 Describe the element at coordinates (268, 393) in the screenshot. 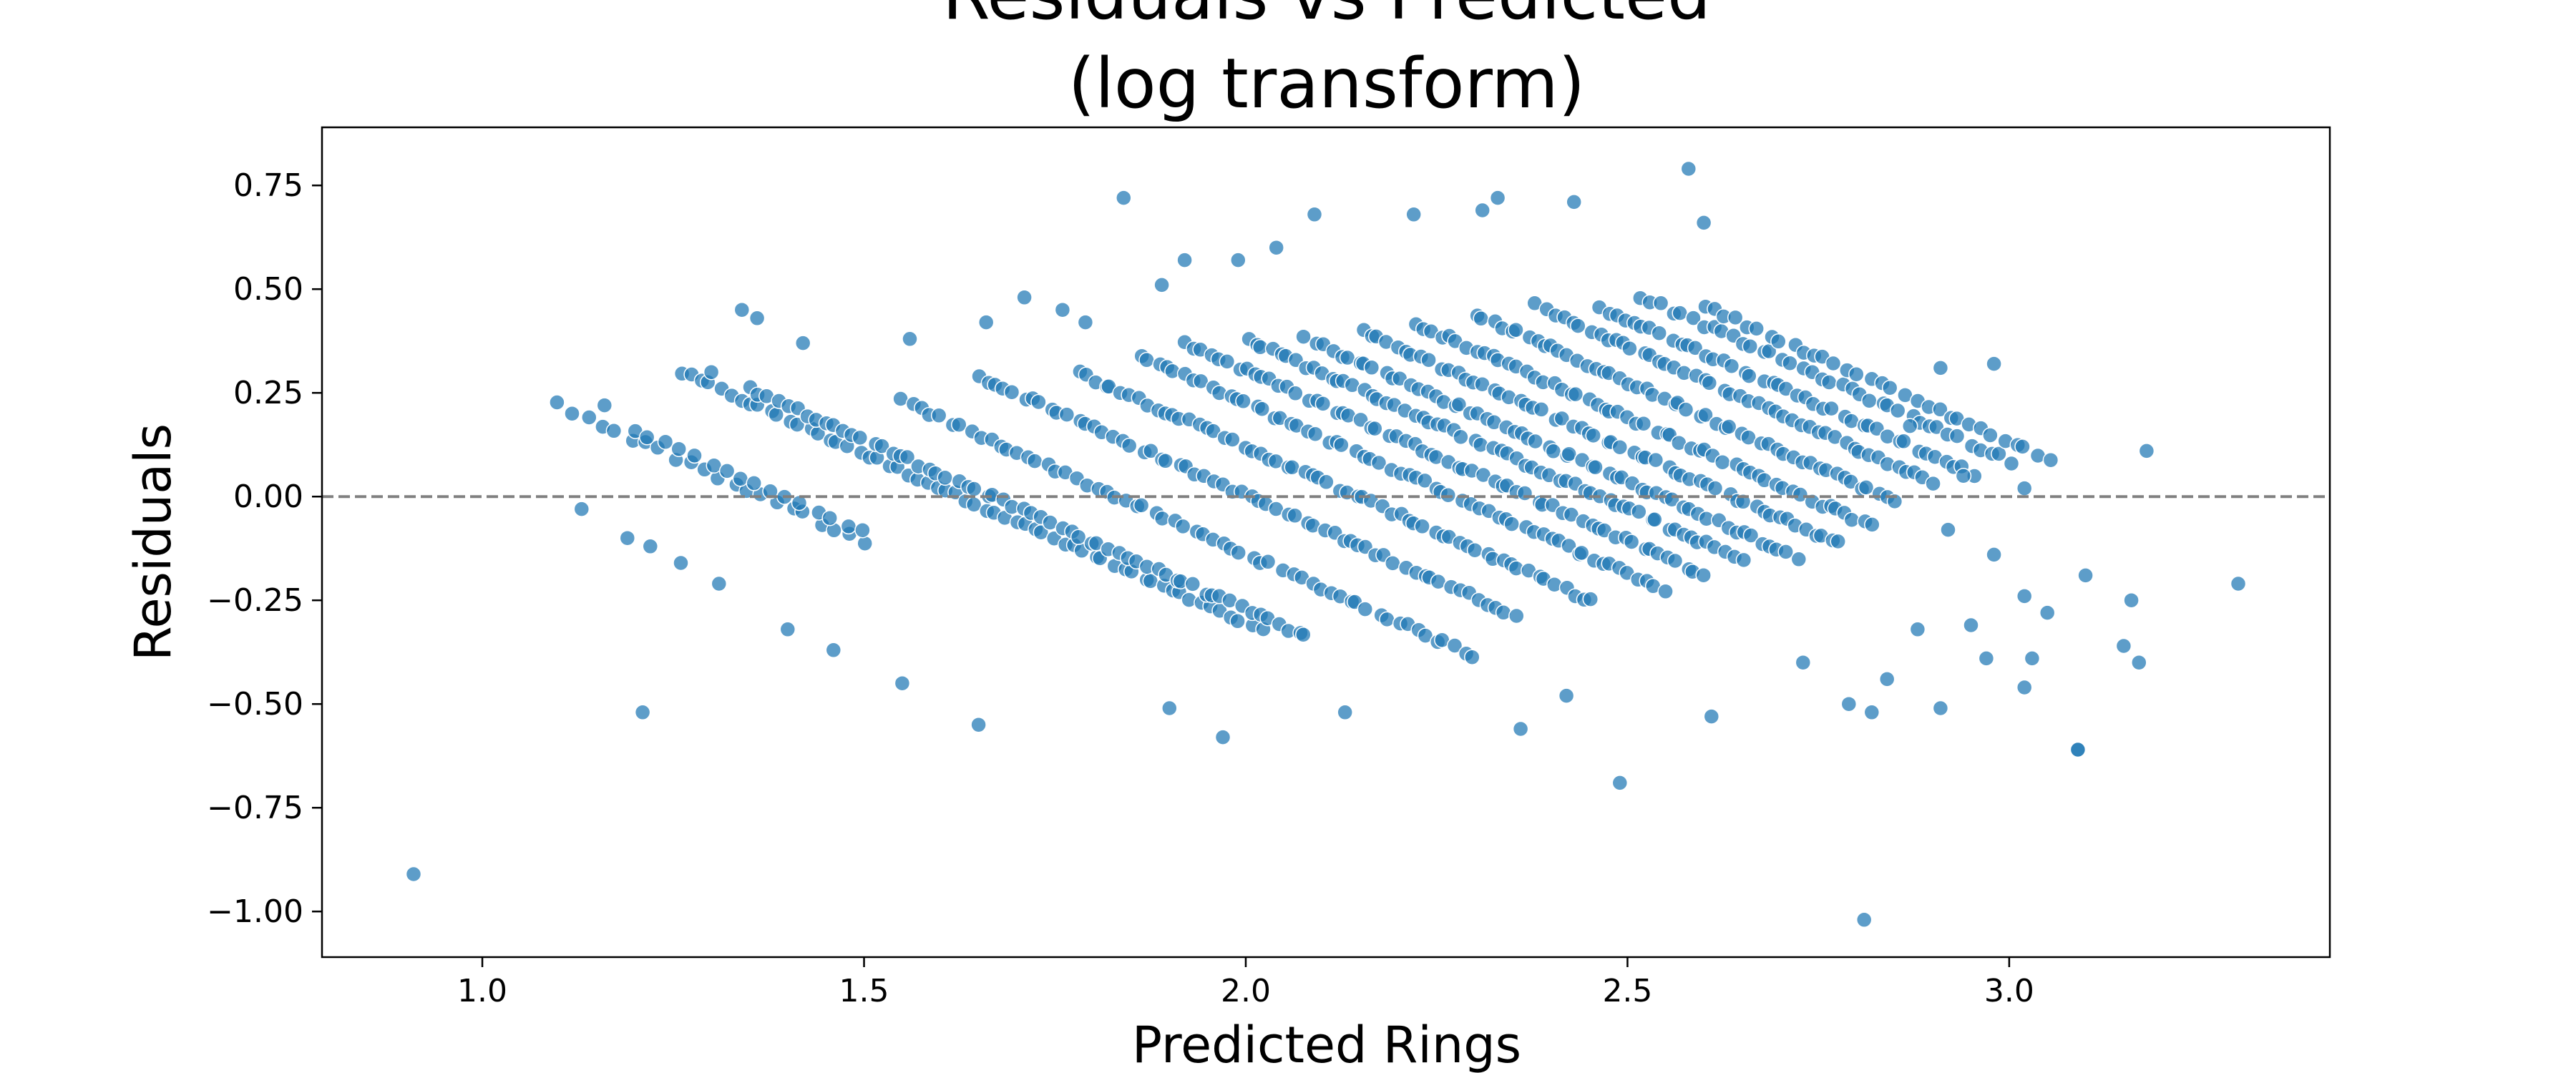

I see `y-tick-label: 0.25` at that location.